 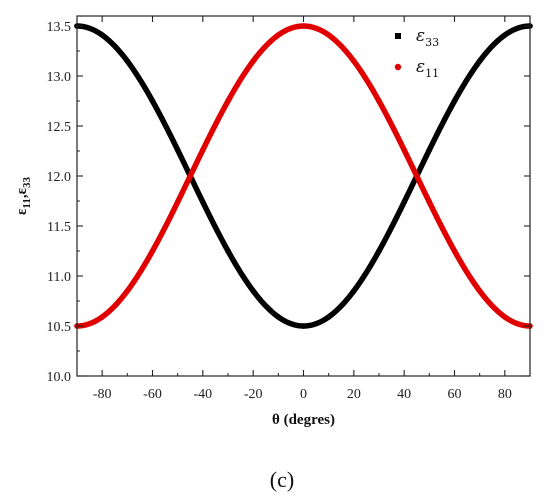 What do you see at coordinates (59, 177) in the screenshot?
I see `y-tick-label-4: 12.0` at bounding box center [59, 177].